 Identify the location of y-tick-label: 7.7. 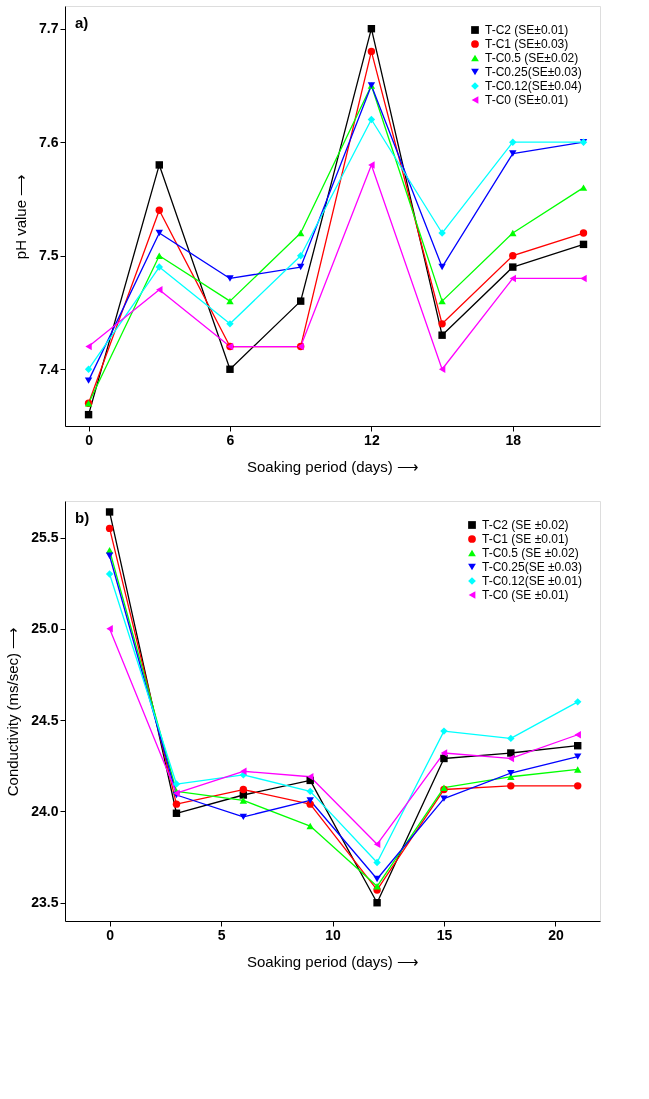
(49, 28).